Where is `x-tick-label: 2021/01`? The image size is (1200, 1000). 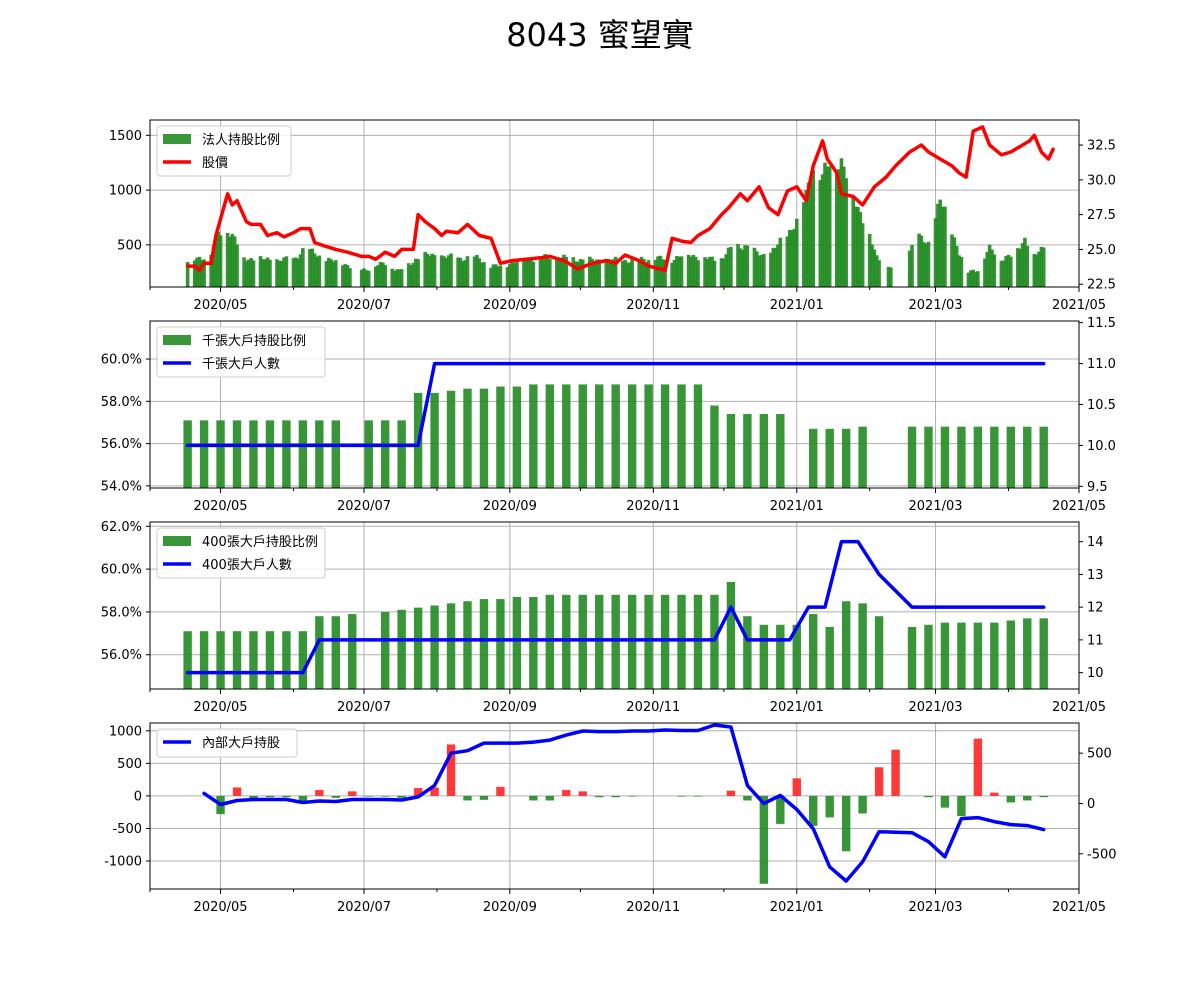
x-tick-label: 2021/01 is located at coordinates (797, 907).